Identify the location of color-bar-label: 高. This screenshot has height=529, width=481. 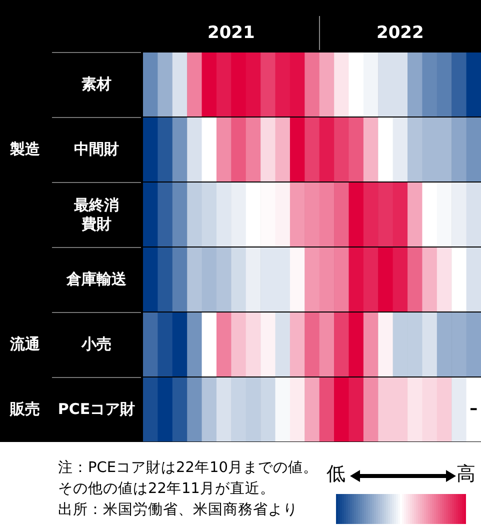
(466, 474).